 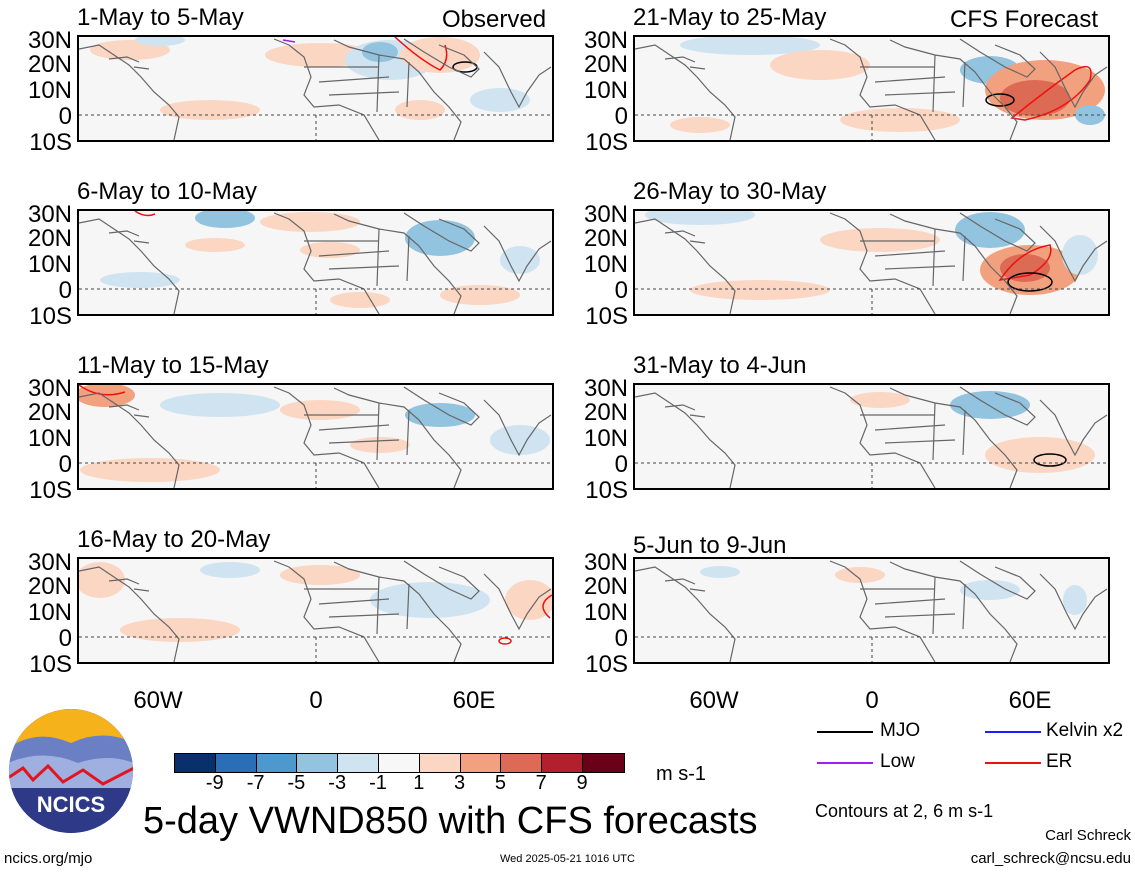 What do you see at coordinates (378, 783) in the screenshot?
I see `colorbar-tick: -1` at bounding box center [378, 783].